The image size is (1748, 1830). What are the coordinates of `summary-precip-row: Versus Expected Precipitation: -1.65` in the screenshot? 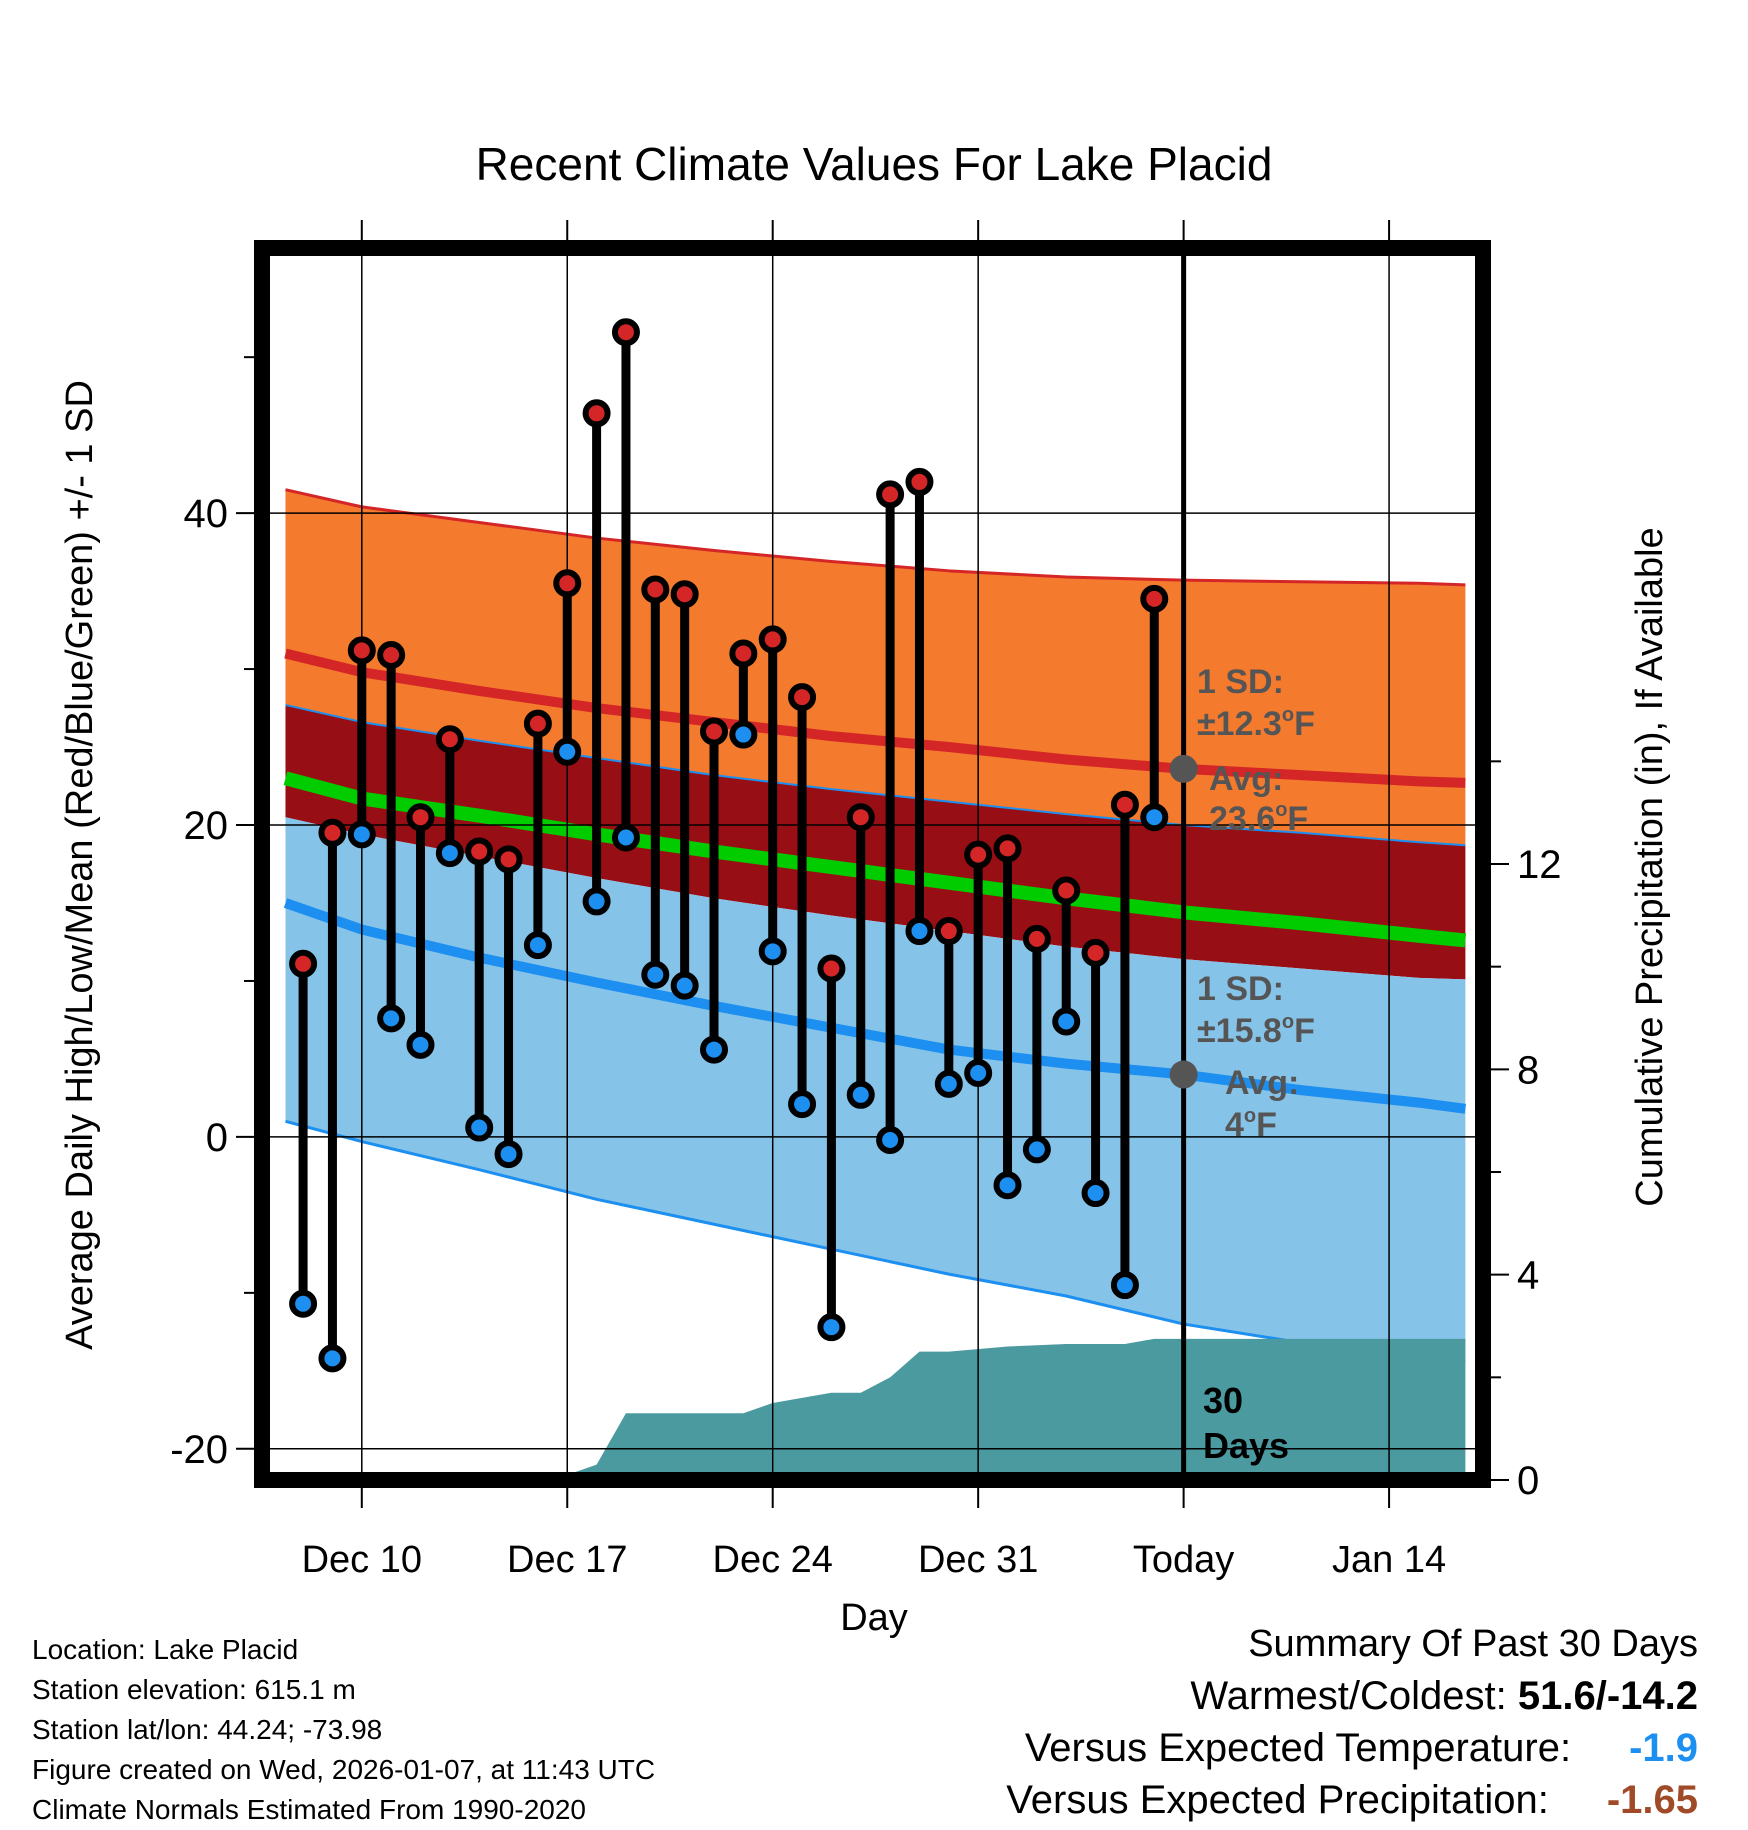 It's located at (1352, 1800).